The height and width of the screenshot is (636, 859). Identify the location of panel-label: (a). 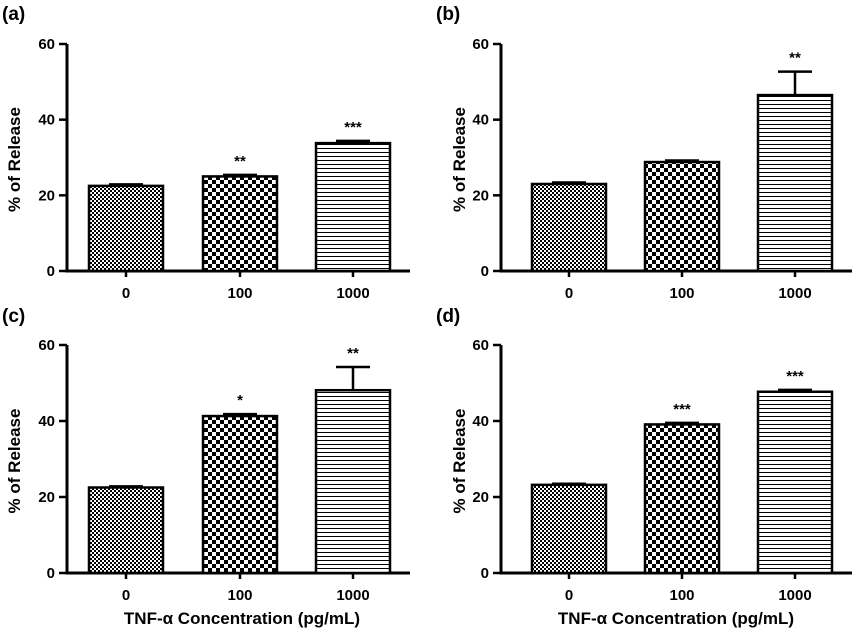
(13, 14).